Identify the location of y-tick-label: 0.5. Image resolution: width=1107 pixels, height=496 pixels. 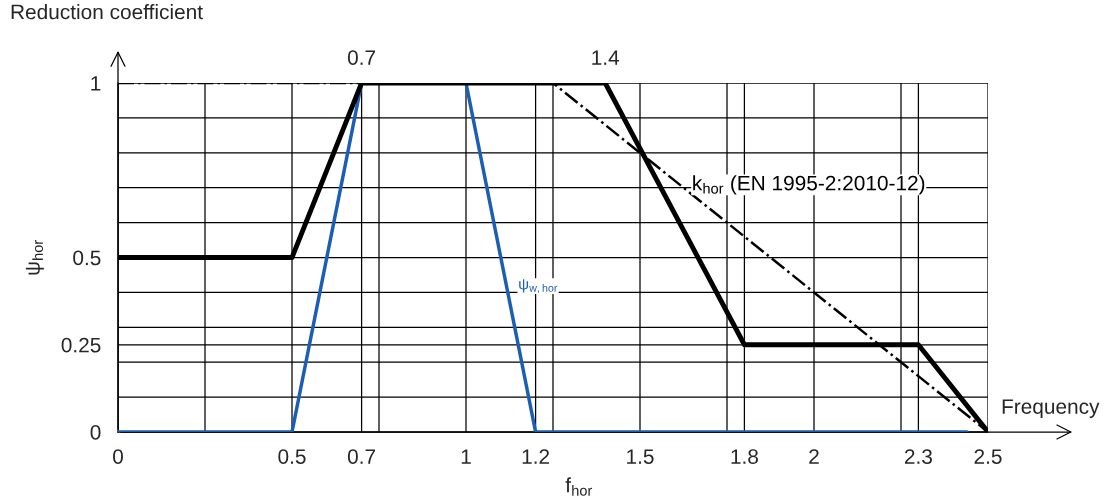
(87, 258).